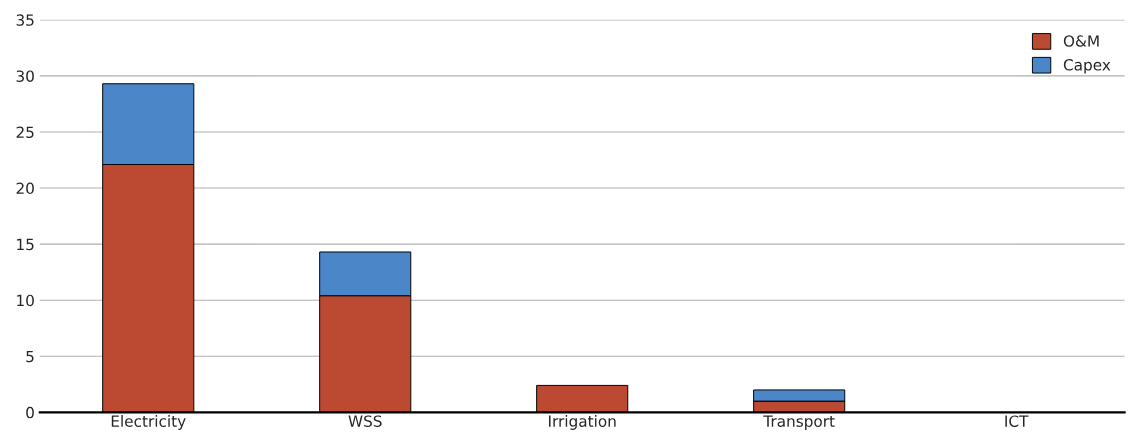  I want to click on legend-label: Capex, so click(1087, 66).